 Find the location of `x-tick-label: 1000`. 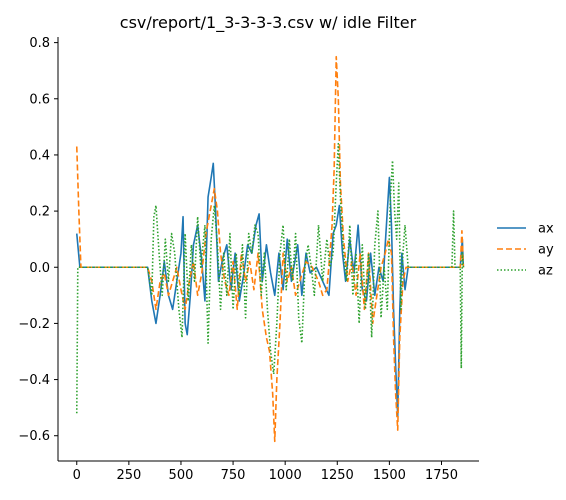

x-tick-label: 1000 is located at coordinates (285, 475).